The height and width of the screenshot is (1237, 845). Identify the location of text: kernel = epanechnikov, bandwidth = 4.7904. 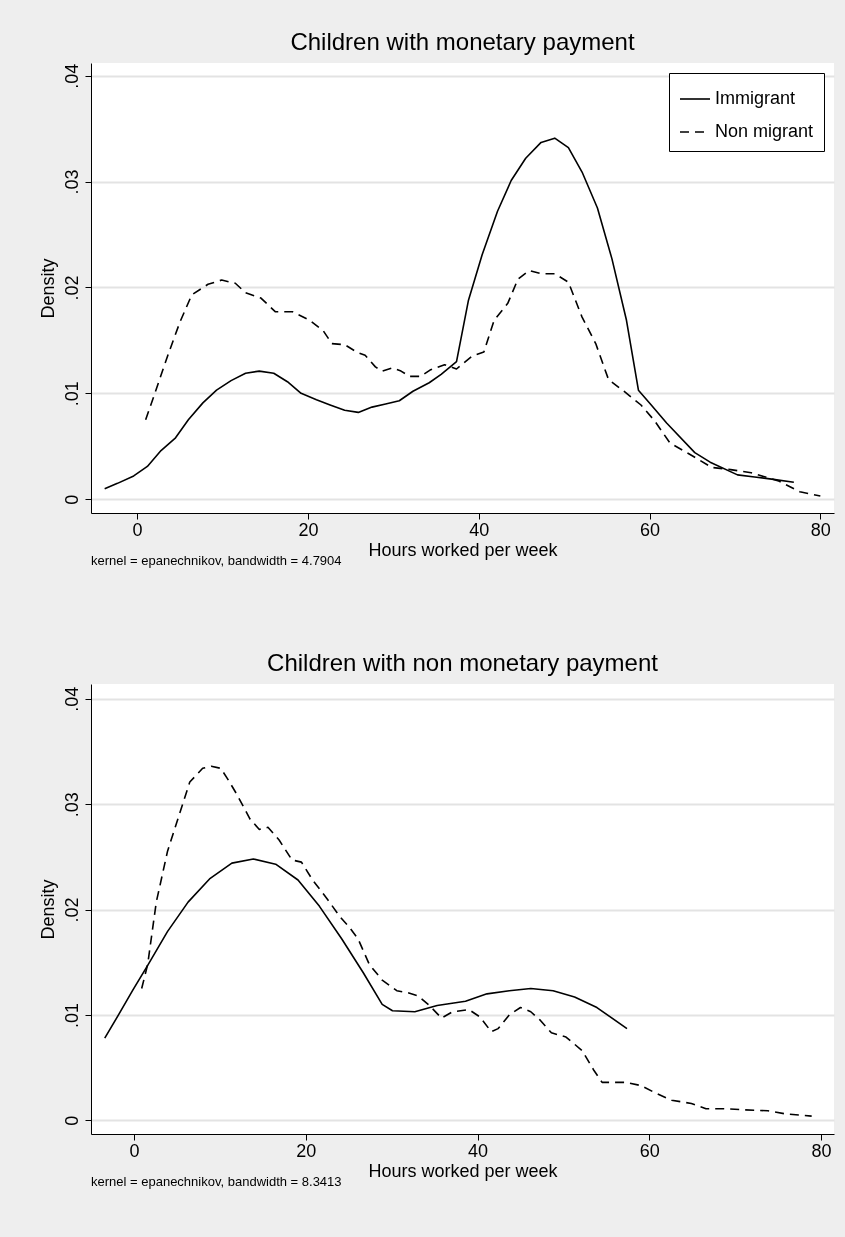
(216, 560).